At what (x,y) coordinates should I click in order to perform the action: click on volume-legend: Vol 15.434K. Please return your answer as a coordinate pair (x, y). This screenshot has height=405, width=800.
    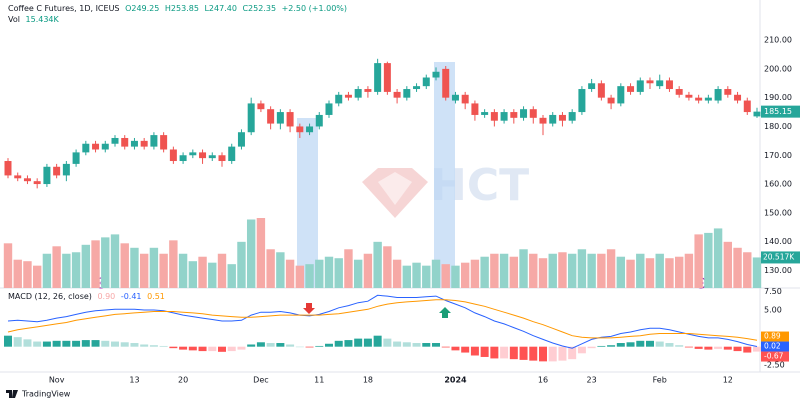
    Looking at the image, I should click on (35, 19).